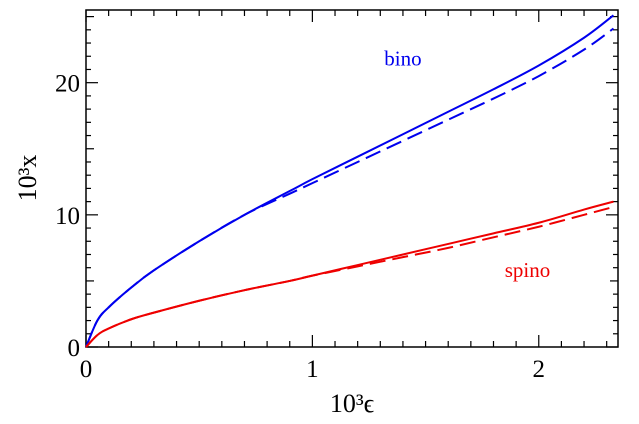 The image size is (639, 424). Describe the element at coordinates (86, 369) in the screenshot. I see `x-tick-label: 0` at that location.